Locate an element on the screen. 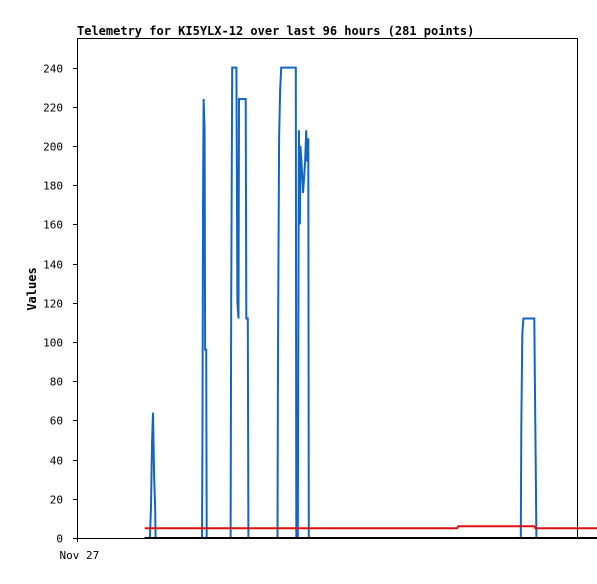  y-tick-label: 40 is located at coordinates (56, 461).